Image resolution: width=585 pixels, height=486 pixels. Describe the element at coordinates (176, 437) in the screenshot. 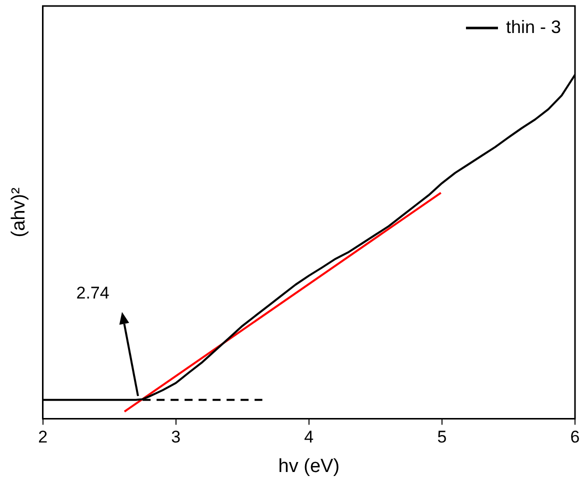

I see `x-tick-label: 3` at that location.